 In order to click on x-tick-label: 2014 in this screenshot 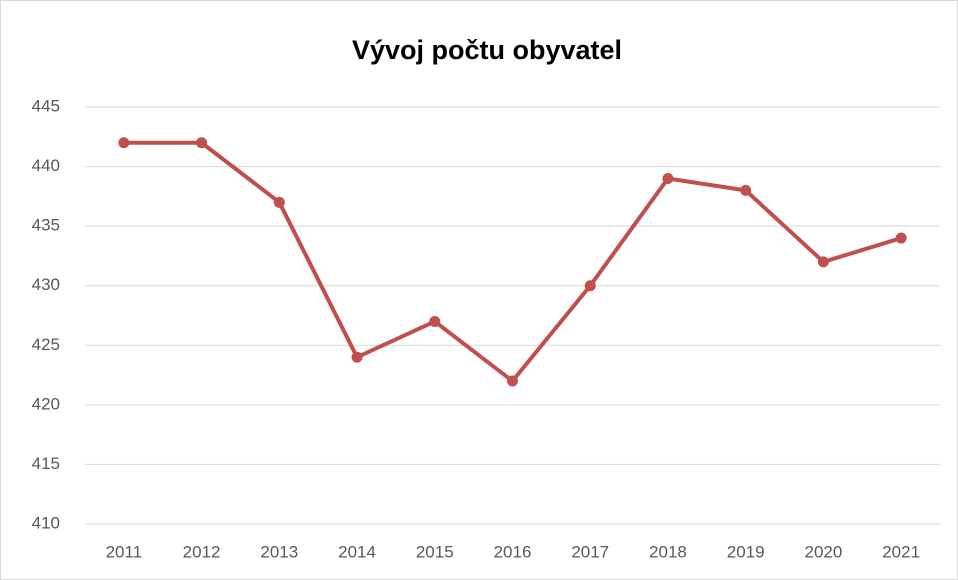, I will do `click(357, 551)`.